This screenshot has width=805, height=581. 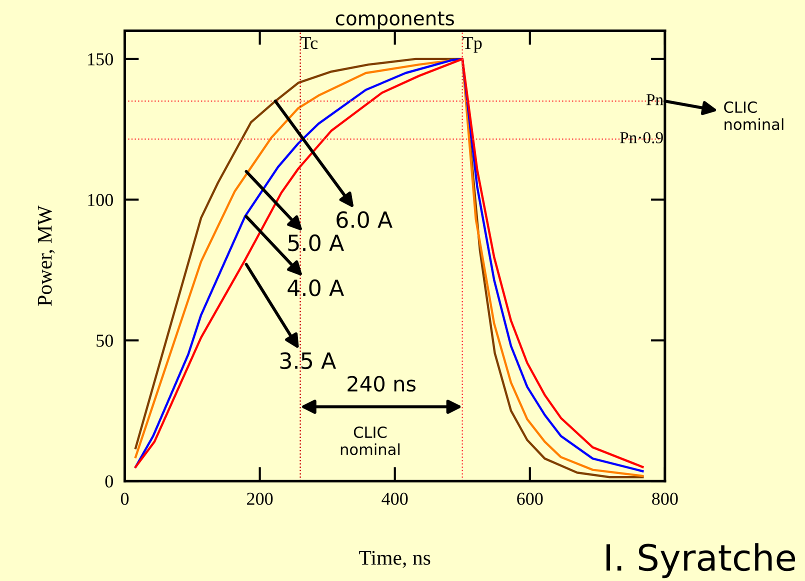 What do you see at coordinates (316, 287) in the screenshot?
I see `annotation: 4.0 A` at bounding box center [316, 287].